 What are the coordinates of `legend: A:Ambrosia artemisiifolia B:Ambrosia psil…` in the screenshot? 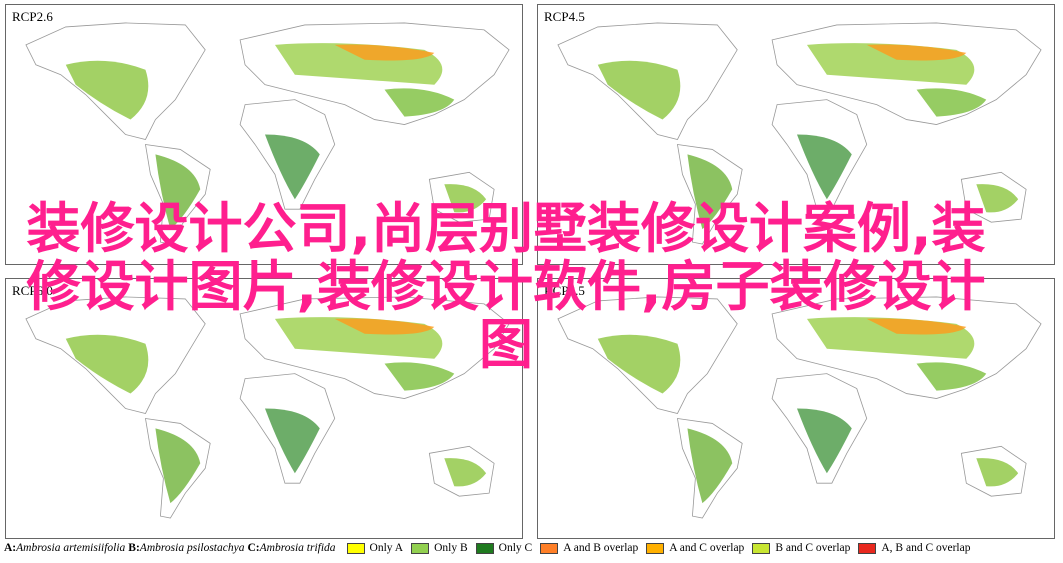 It's located at (533, 548).